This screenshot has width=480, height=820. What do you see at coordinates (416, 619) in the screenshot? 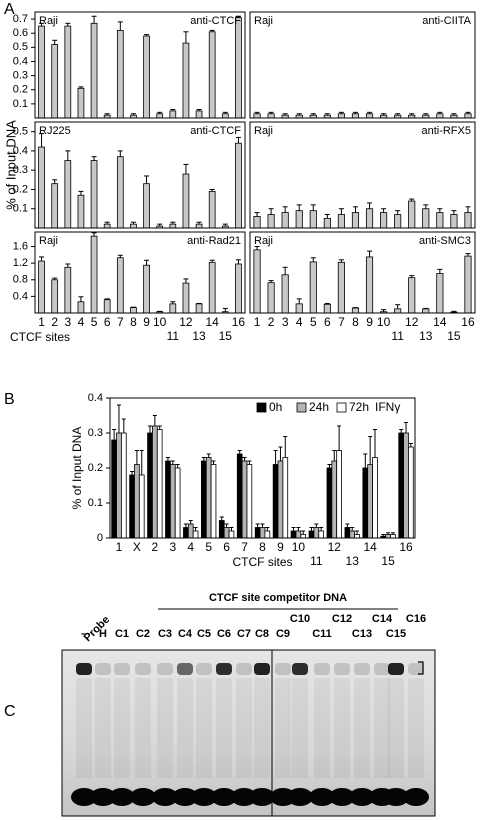
I see `lane-label: C16` at bounding box center [416, 619].